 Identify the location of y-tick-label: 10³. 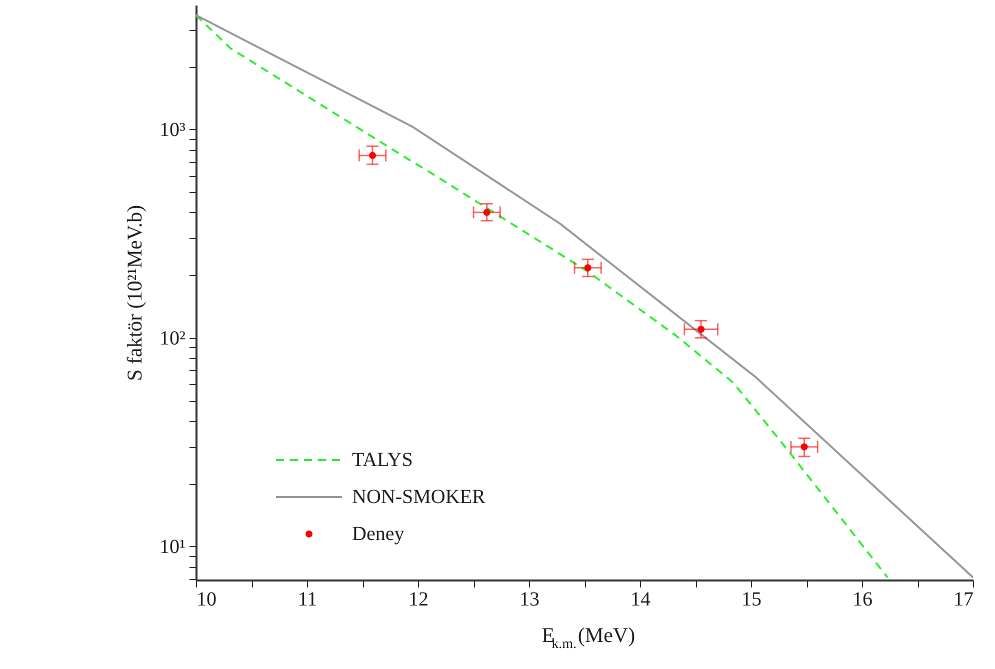
(173, 129).